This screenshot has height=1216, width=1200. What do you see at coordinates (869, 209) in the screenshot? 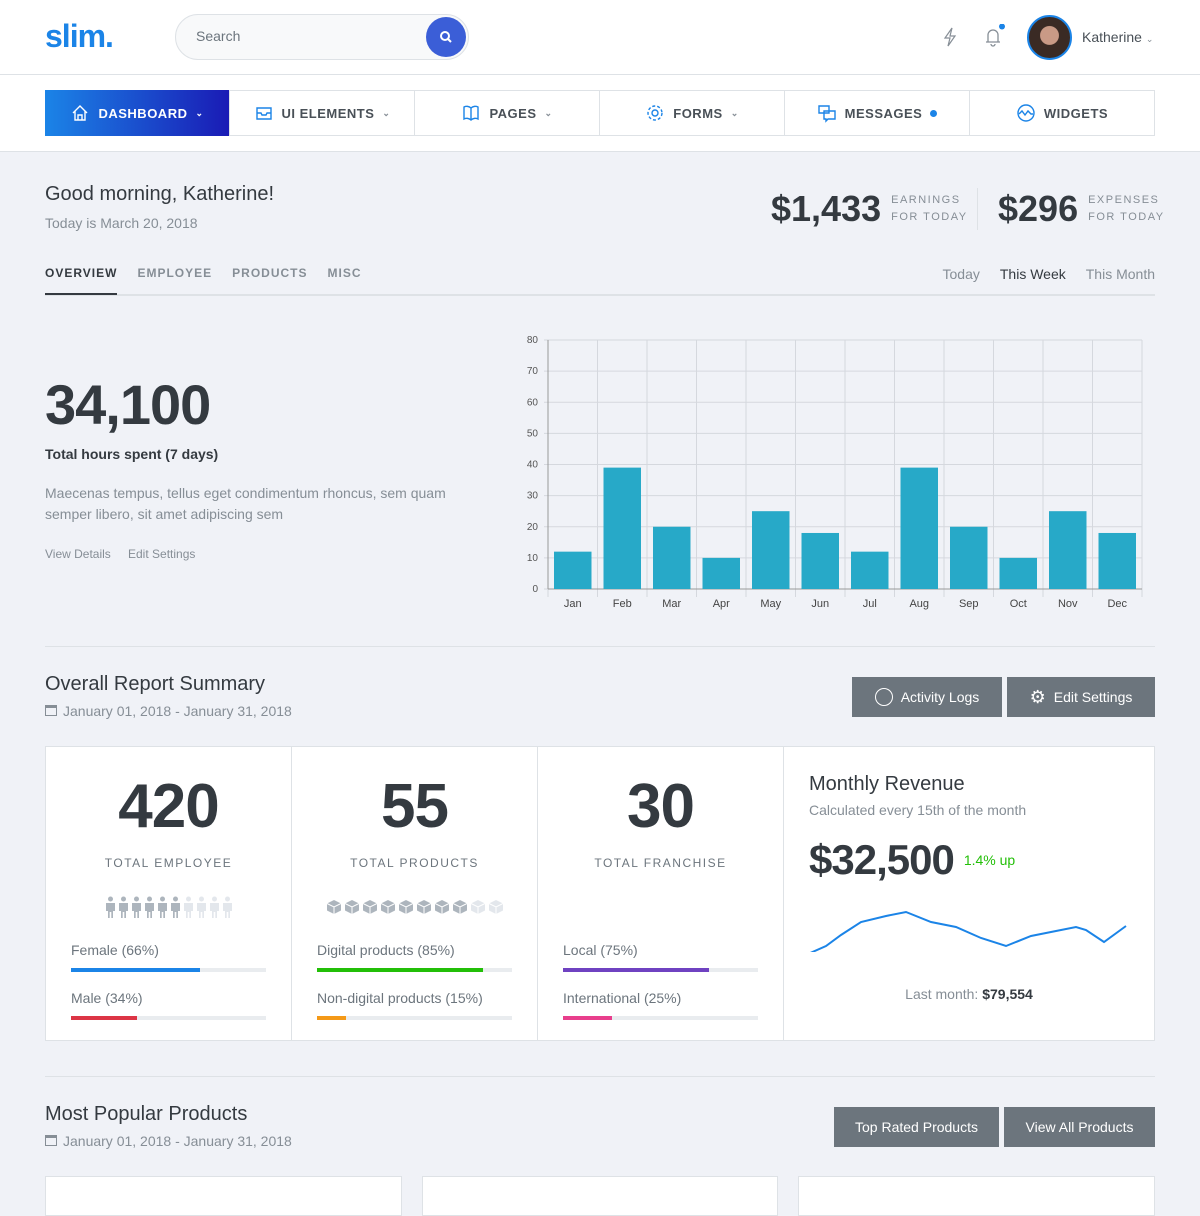
I see `earnings: $1,433 EARNINGS FOR TODAY` at bounding box center [869, 209].